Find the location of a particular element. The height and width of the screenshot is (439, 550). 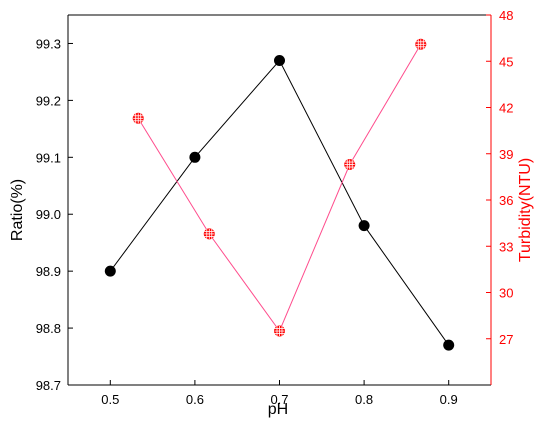

y-left-tick-label: 99.3 is located at coordinates (48, 43).